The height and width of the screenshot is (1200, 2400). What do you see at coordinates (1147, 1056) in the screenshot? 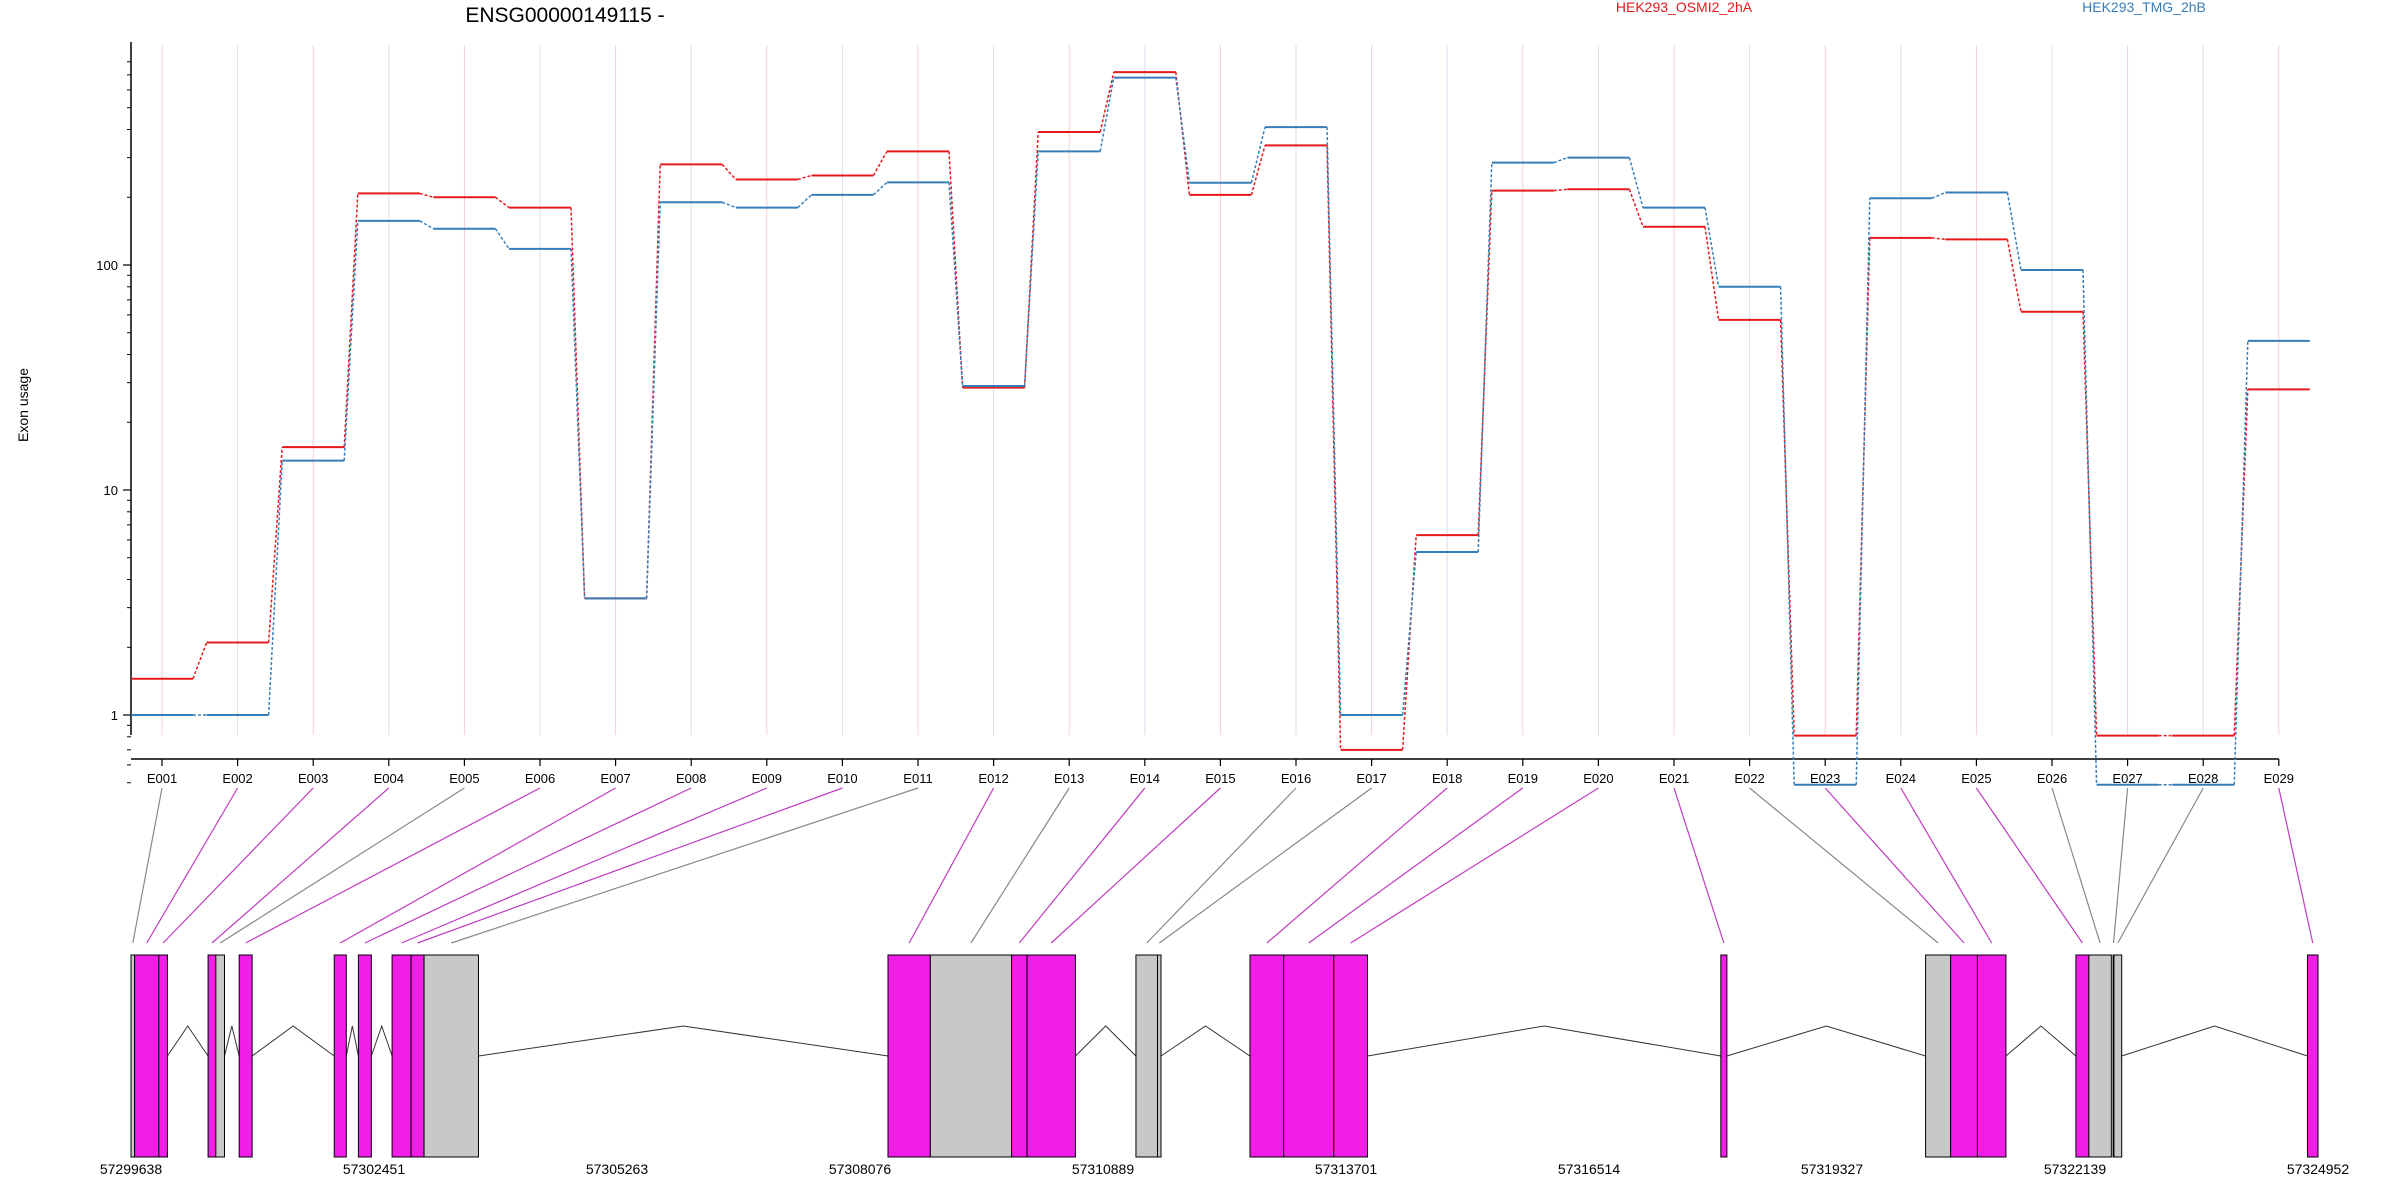
I see `exon-box-E016` at bounding box center [1147, 1056].